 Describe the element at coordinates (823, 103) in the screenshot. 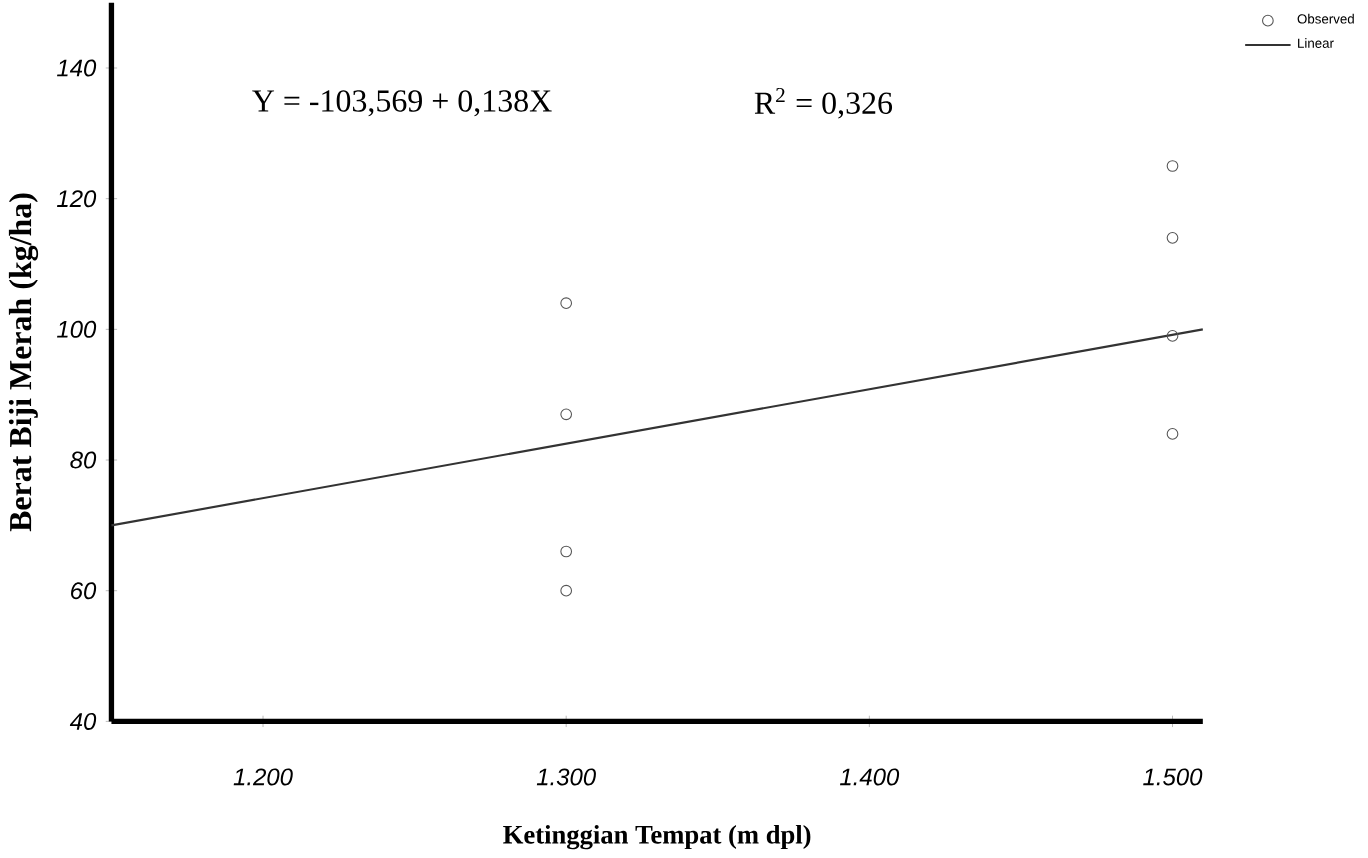

I see `annotation: R$^{2}$ = 0,326` at that location.